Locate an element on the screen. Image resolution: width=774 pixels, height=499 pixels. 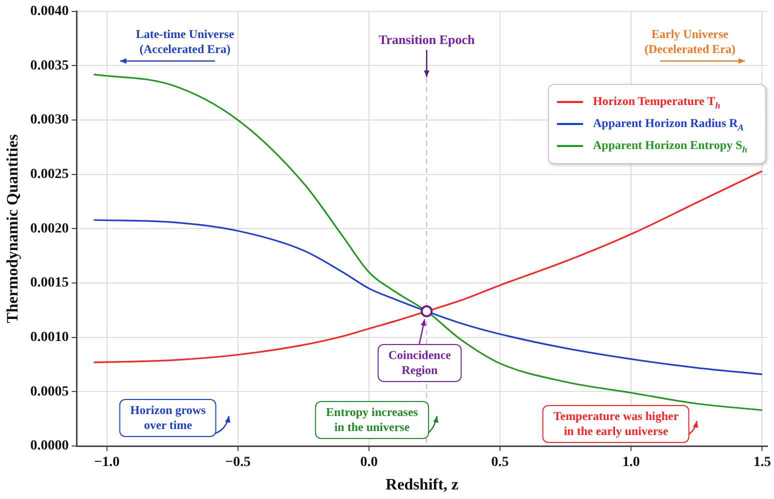
ref-line-label: Transition Epoch is located at coordinates (427, 39).